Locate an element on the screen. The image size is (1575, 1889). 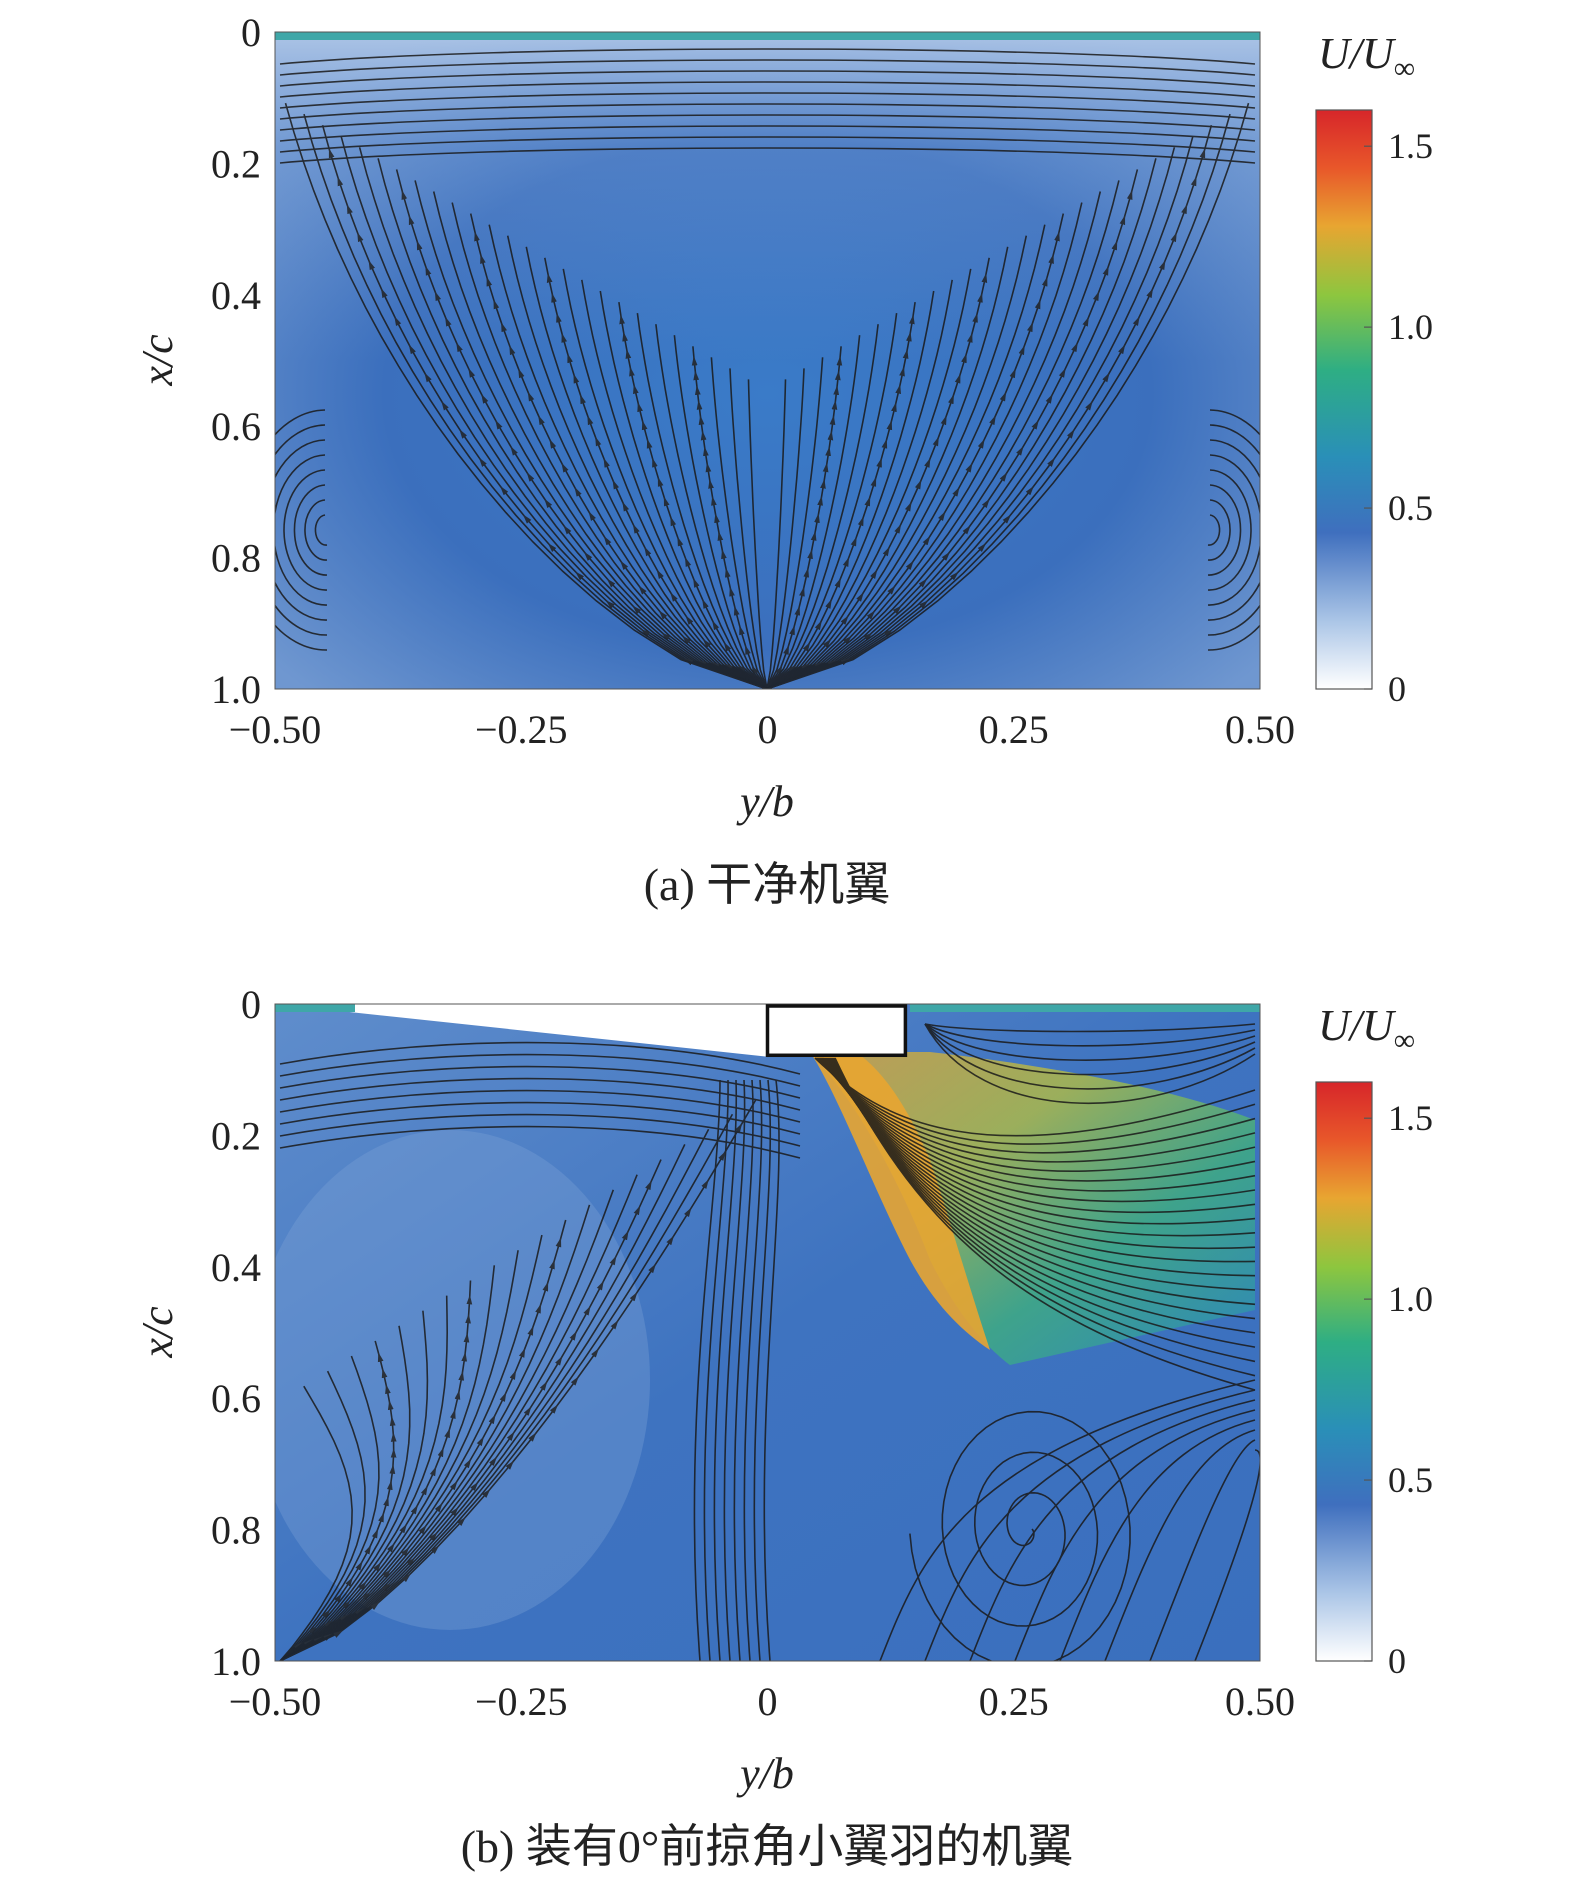
panel-a-y-ticks: 0 0.2 0.4 0.6 0.8 1.0 is located at coordinates (236, 361).